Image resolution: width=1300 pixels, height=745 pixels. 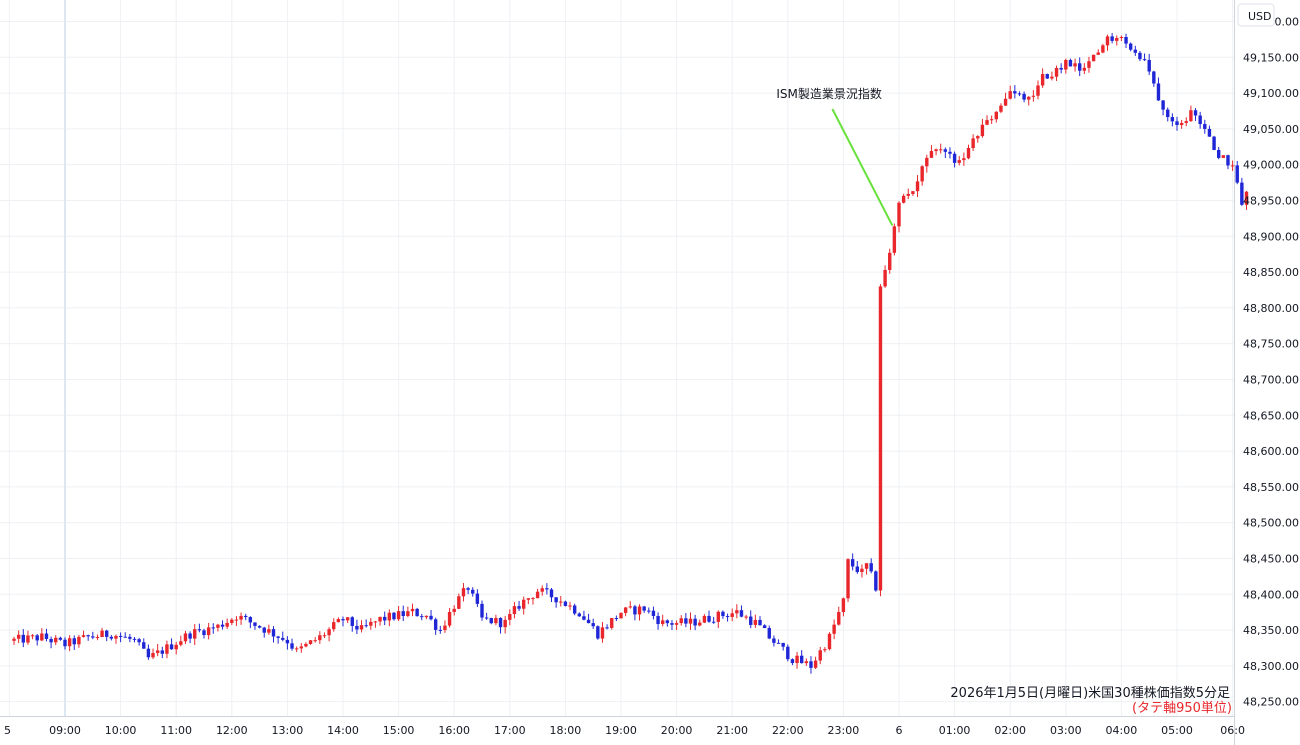 I want to click on y-tick-label: 48,850.00, so click(x=1271, y=272).